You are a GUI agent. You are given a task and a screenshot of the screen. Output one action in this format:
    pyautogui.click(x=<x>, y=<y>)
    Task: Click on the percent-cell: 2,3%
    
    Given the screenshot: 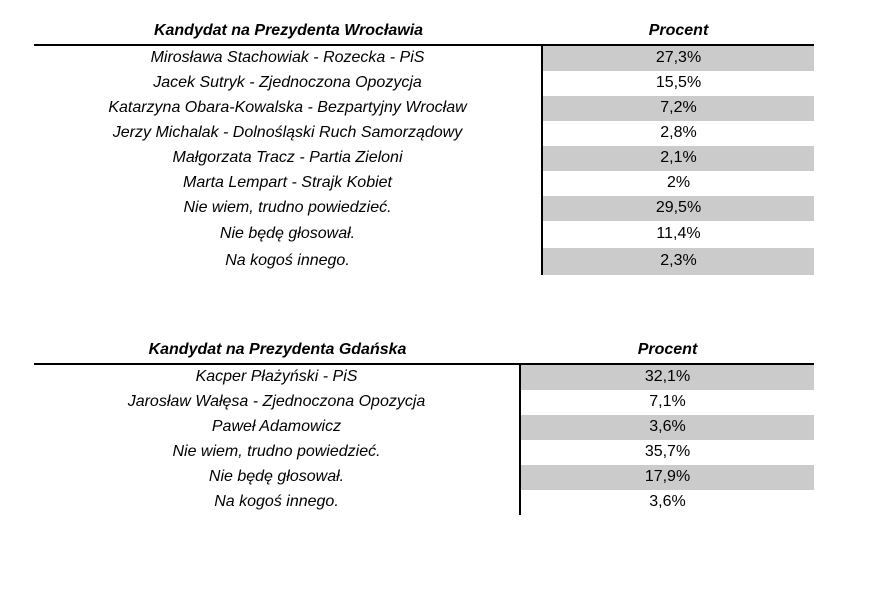 What is the action you would take?
    pyautogui.click(x=678, y=261)
    